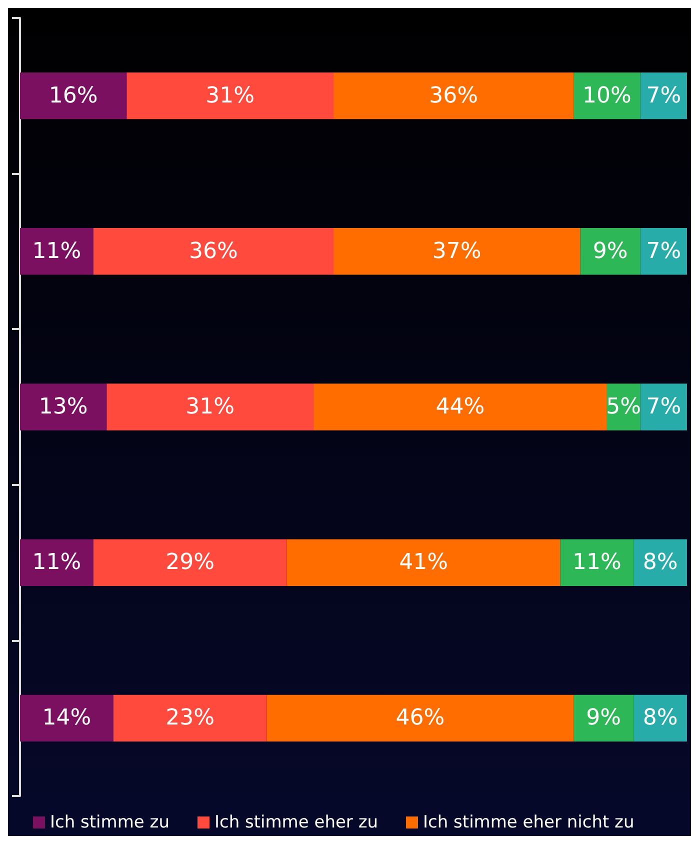  What do you see at coordinates (190, 718) in the screenshot?
I see `data-label: 23%` at bounding box center [190, 718].